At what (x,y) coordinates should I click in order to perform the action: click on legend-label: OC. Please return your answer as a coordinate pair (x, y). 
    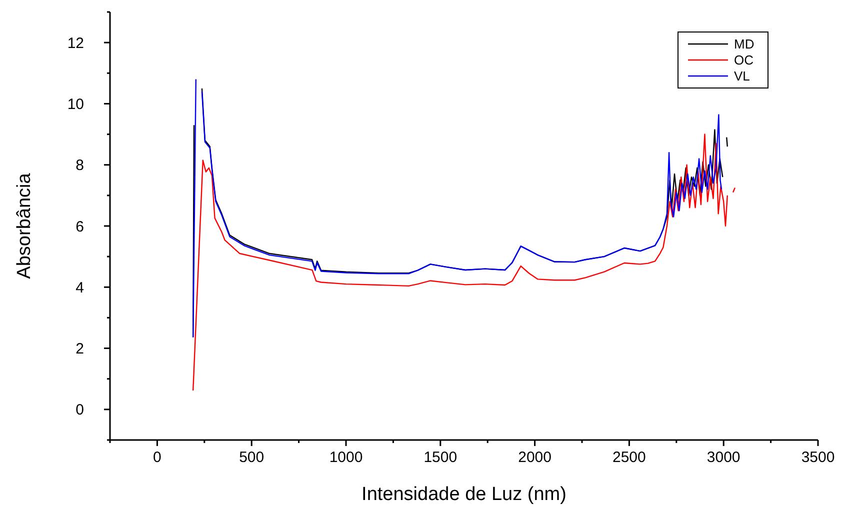
    Looking at the image, I should click on (744, 60).